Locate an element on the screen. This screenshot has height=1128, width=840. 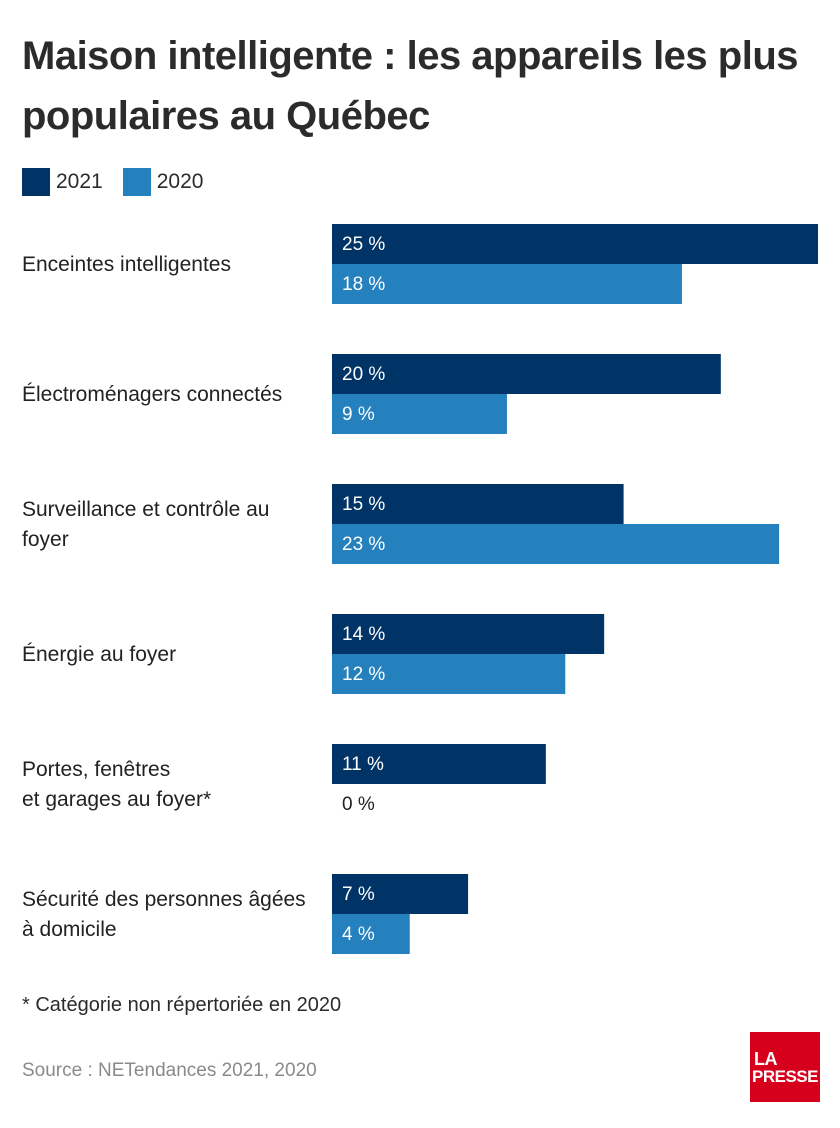
bar-2021-surveillance-et-controle-au-foyer is located at coordinates (478, 504).